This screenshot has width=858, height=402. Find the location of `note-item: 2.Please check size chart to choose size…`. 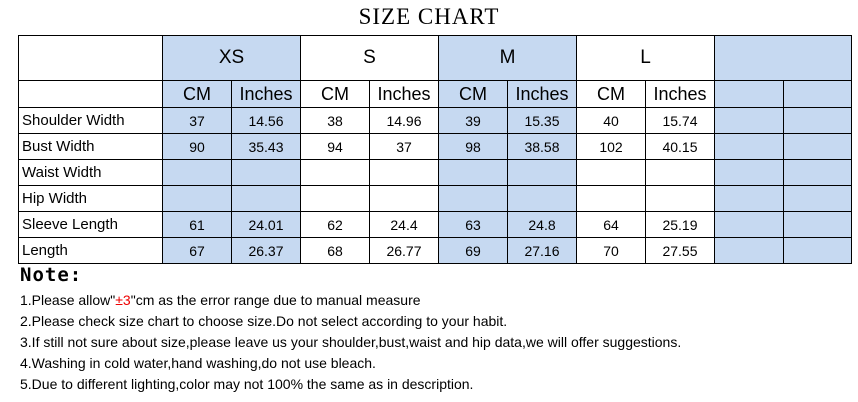

note-item: 2.Please check size chart to choose size… is located at coordinates (350, 321).